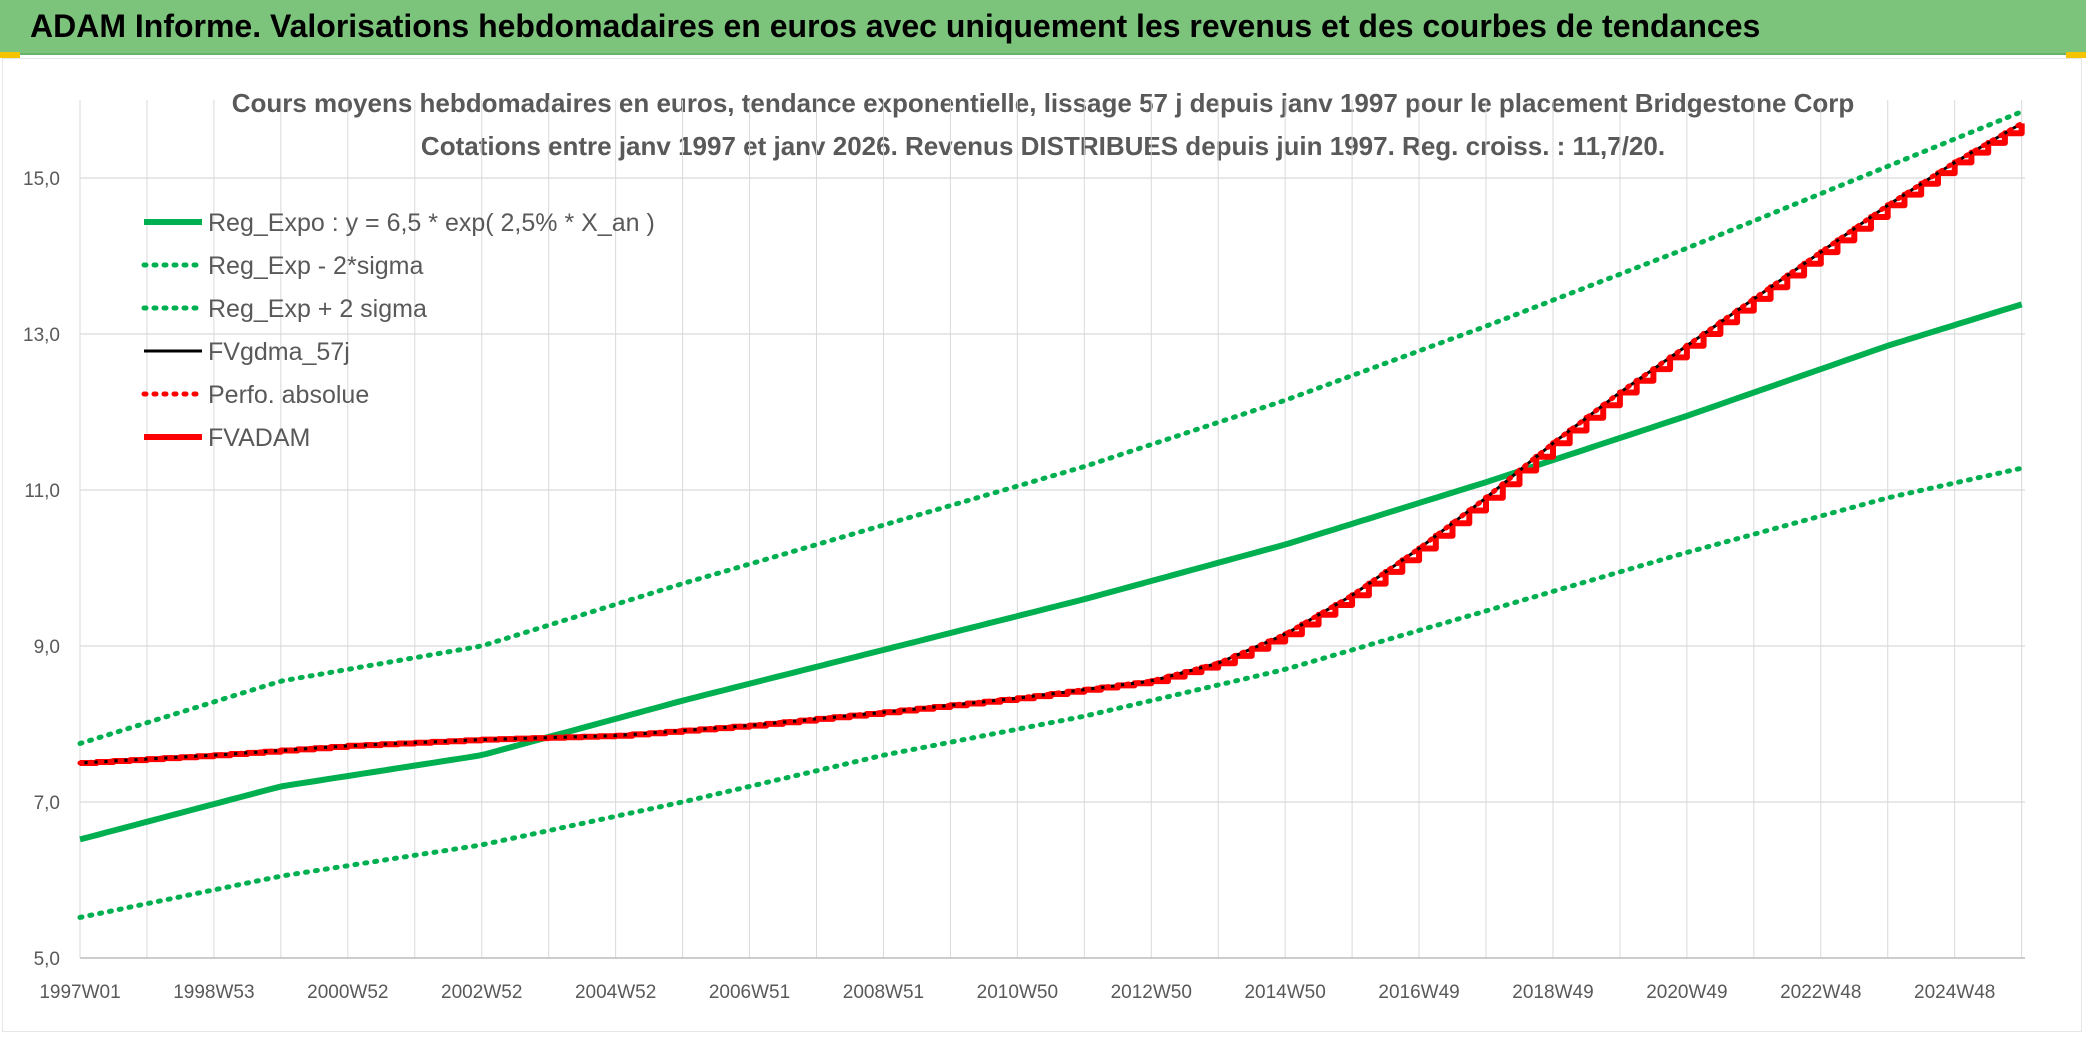 Image resolution: width=2086 pixels, height=1037 pixels. Describe the element at coordinates (883, 992) in the screenshot. I see `x-tick-label: 2008W51` at that location.